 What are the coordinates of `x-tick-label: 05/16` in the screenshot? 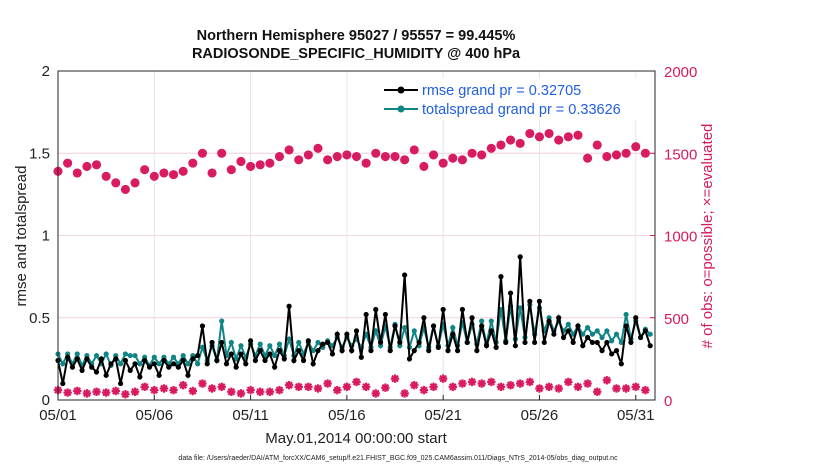 It's located at (347, 415).